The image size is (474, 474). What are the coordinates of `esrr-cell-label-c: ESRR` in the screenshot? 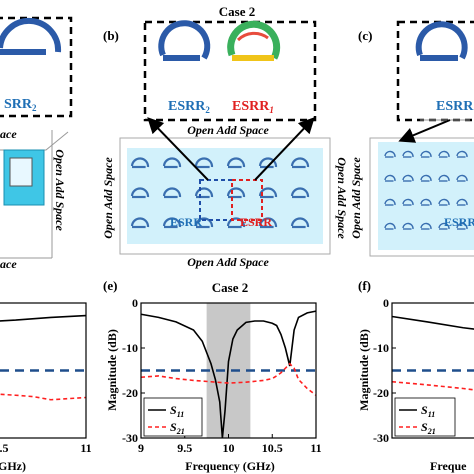 It's located at (459, 222).